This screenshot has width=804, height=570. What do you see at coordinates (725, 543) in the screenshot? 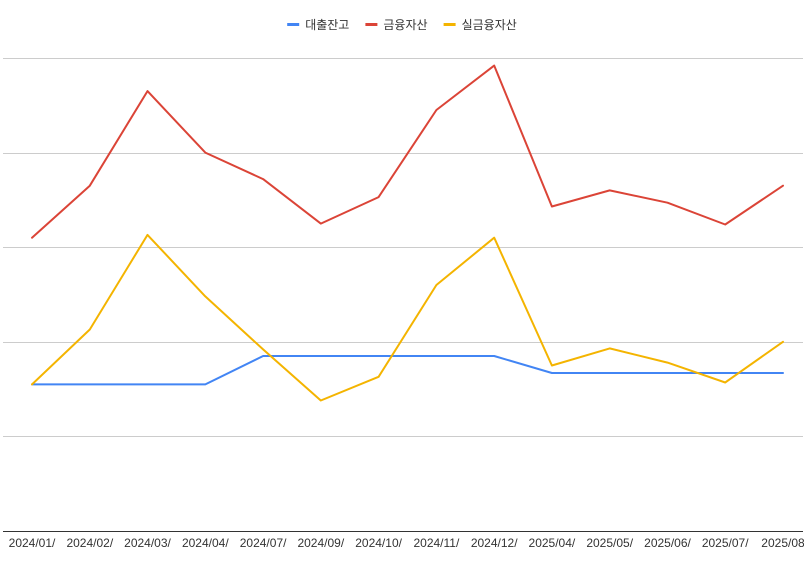
I see `x-tick-label: 2025/07/` at bounding box center [725, 543].